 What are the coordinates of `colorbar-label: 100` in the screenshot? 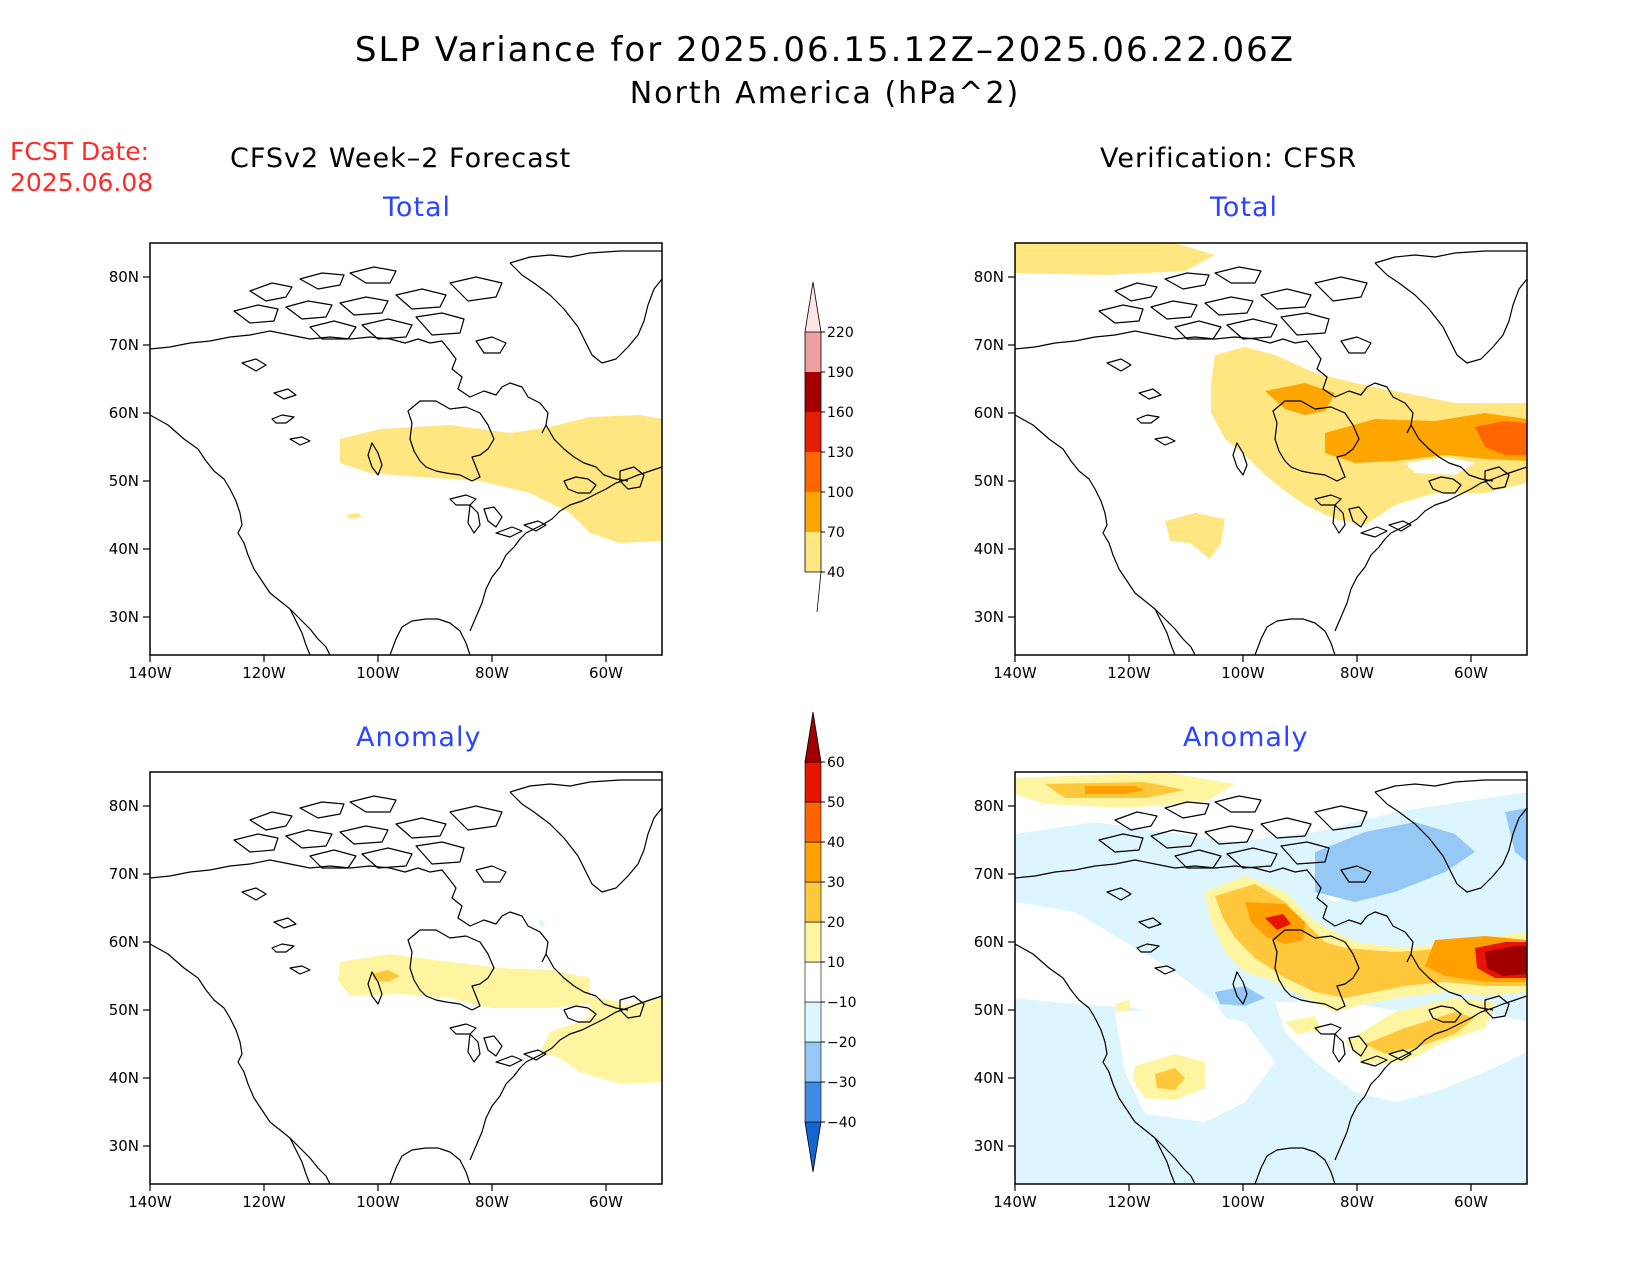 It's located at (840, 493).